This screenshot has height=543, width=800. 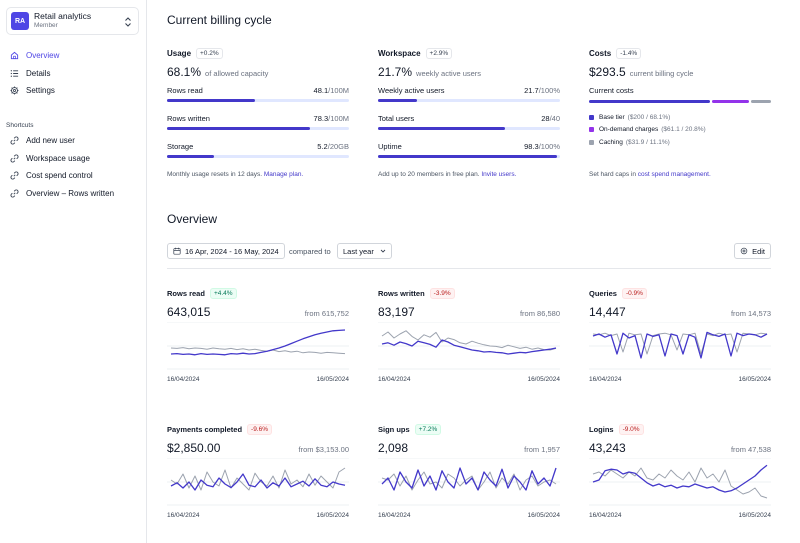 What do you see at coordinates (73, 56) in the screenshot?
I see `nav-item-overview: Overview` at bounding box center [73, 56].